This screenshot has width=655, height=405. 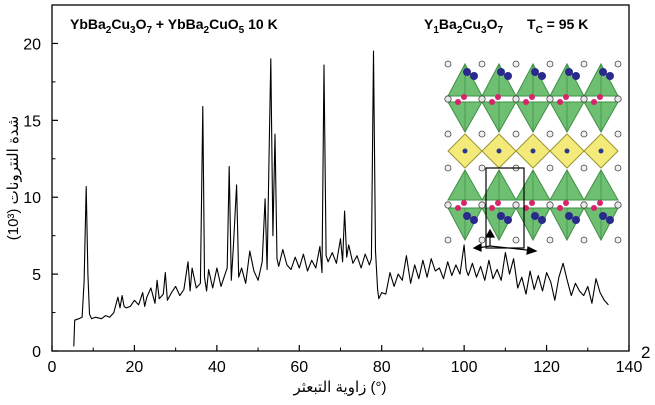 I want to click on annotation-text: Yb, so click(x=79, y=24).